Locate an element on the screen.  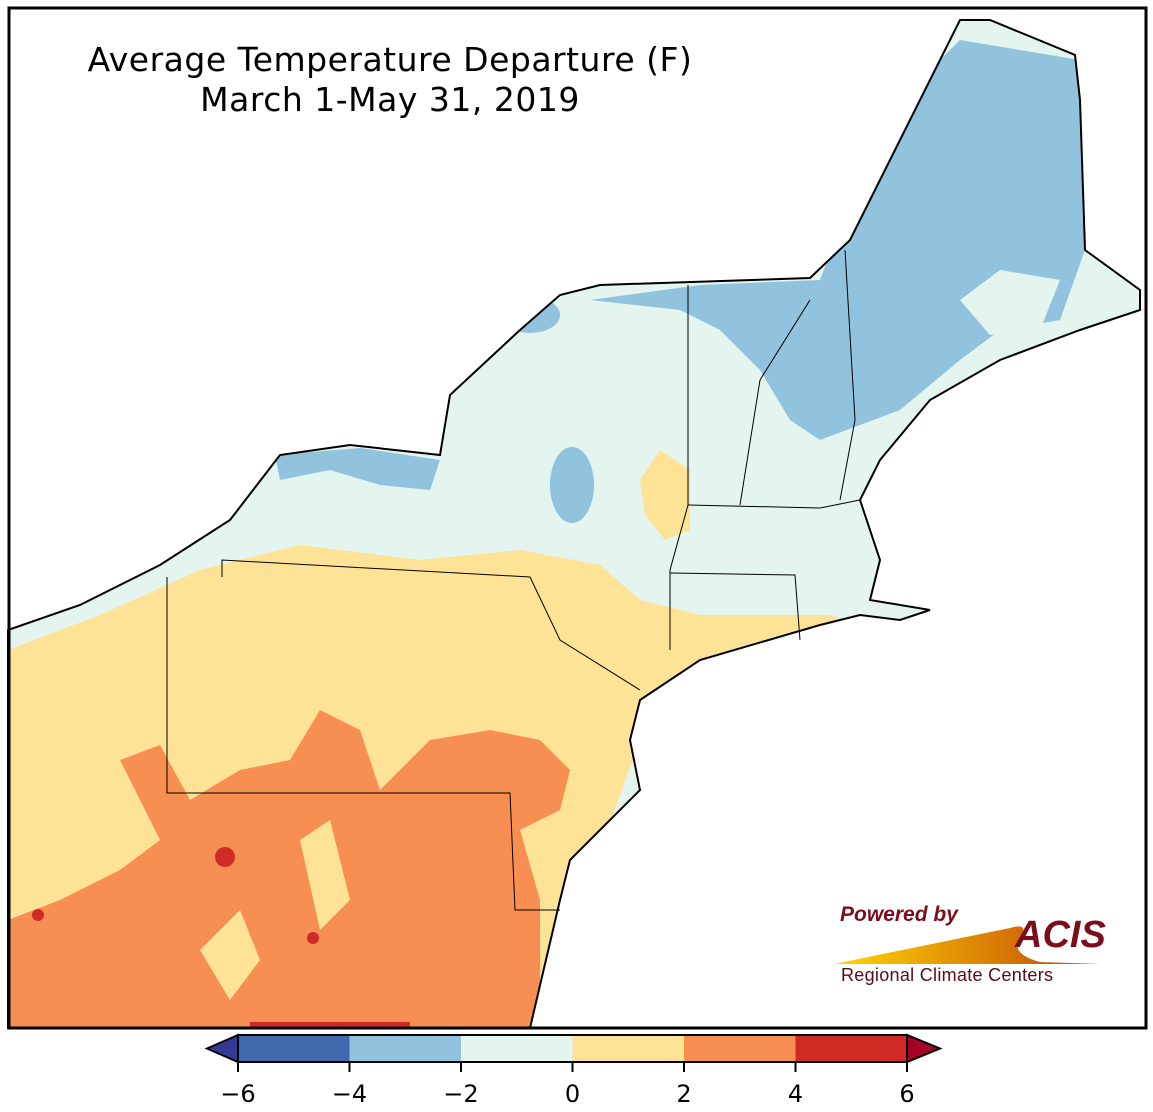
logo-swoosh-icon is located at coordinates (967, 945).